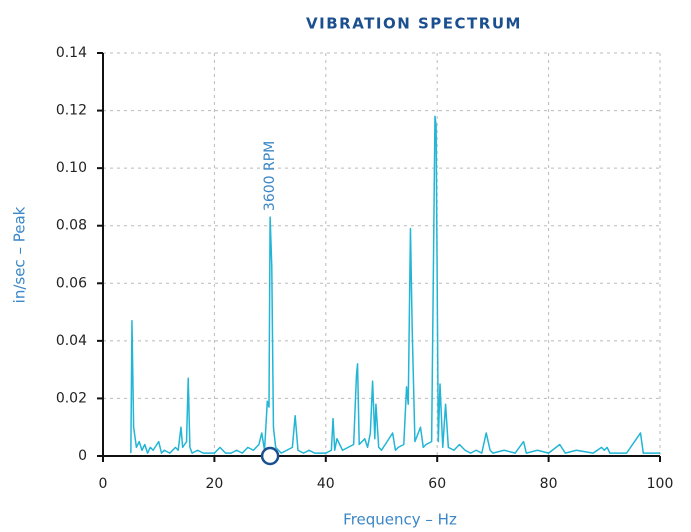  What do you see at coordinates (20, 254) in the screenshot?
I see `y-axis-label: in/sec – Peak` at bounding box center [20, 254].